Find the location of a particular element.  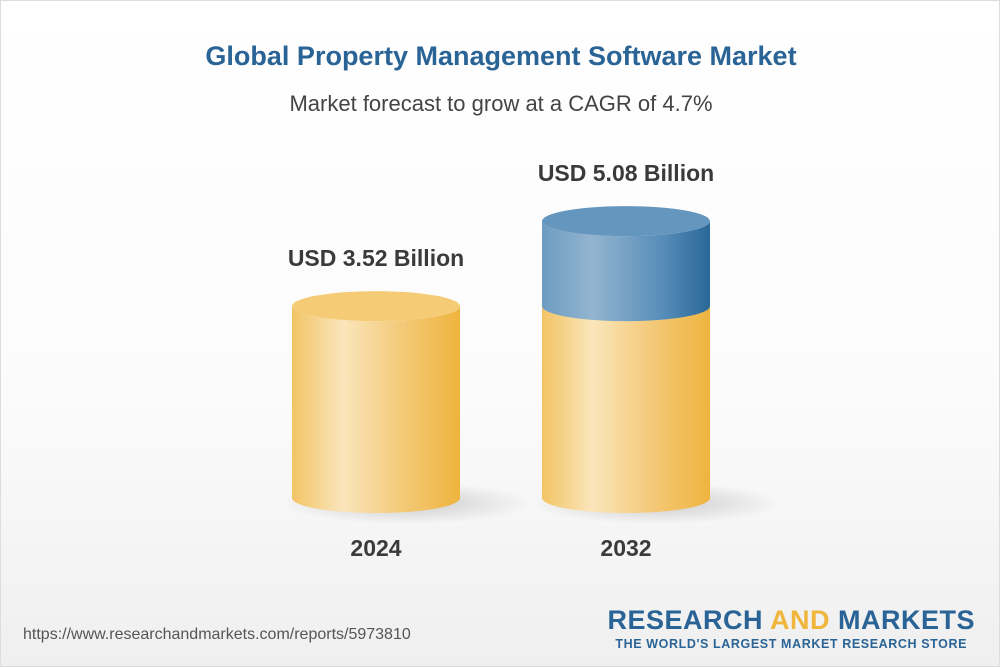

cylinder-2024-base-body is located at coordinates (376, 409).